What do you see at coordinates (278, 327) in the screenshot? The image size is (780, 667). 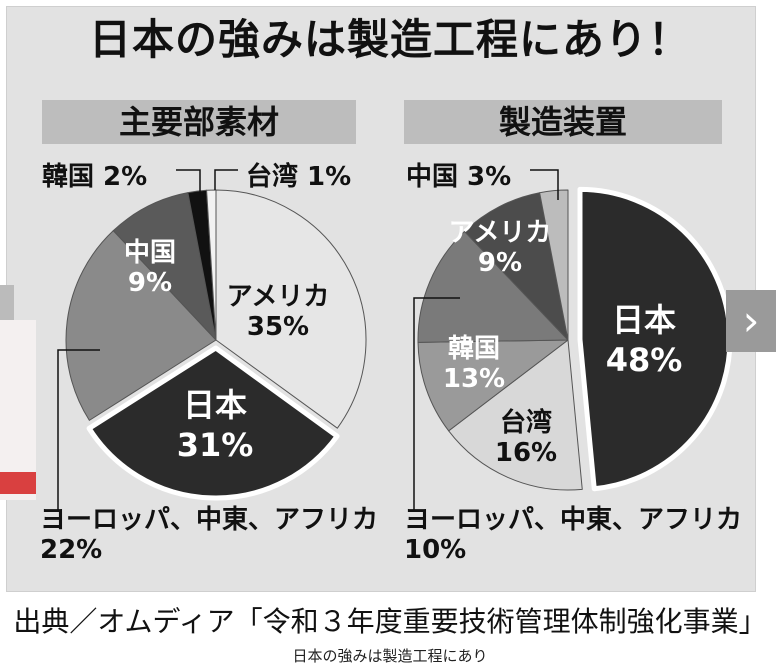 I see `label-america-pct: 35%` at bounding box center [278, 327].